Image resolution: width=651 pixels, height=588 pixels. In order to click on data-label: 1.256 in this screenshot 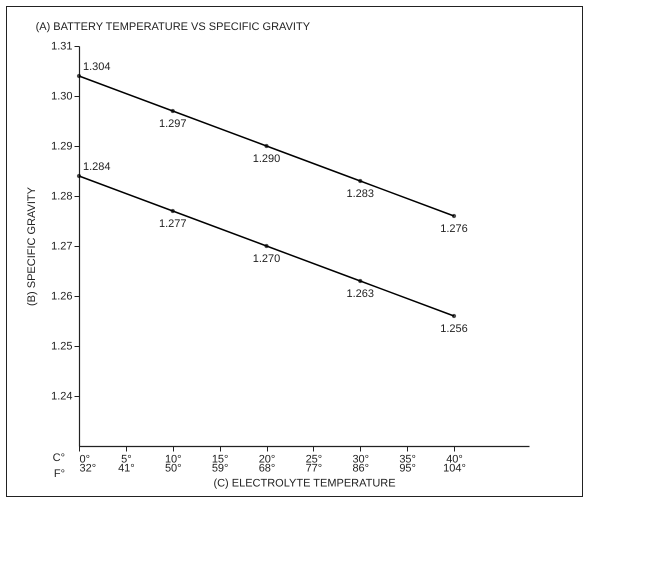, I will do `click(454, 329)`.